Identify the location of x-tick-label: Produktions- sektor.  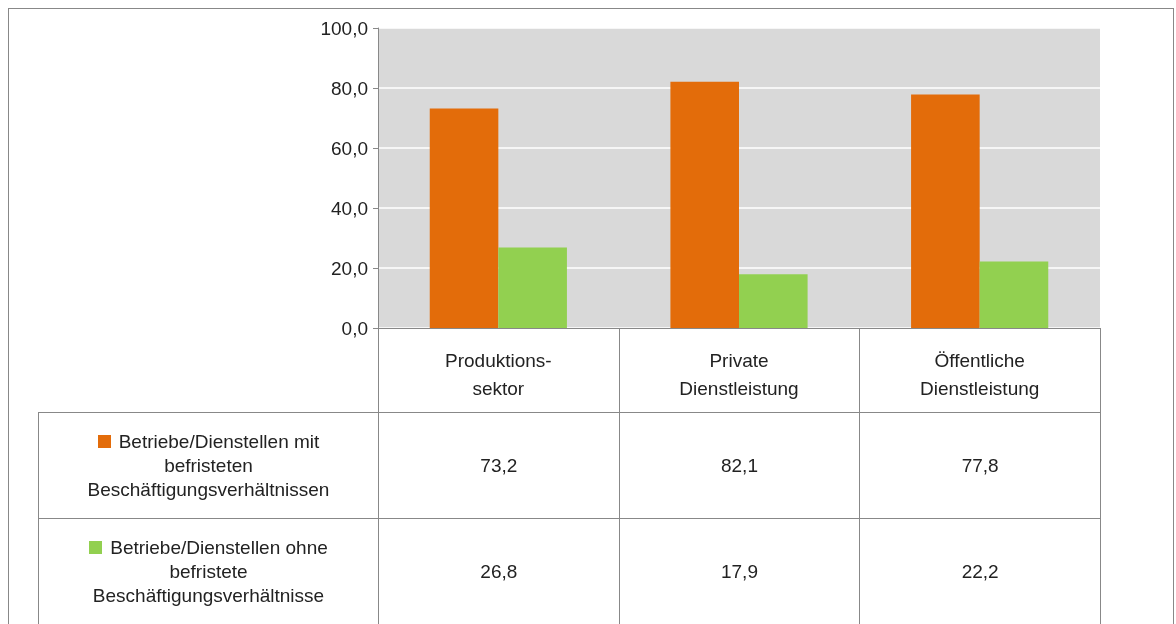
(498, 374).